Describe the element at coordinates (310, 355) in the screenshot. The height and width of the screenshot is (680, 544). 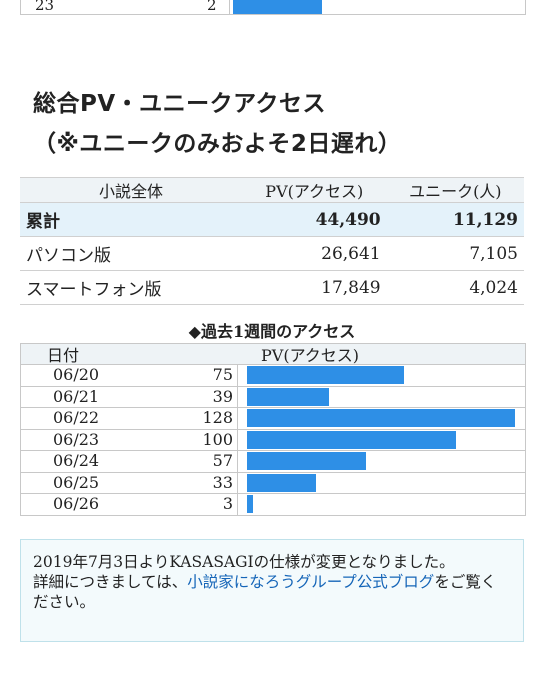
I see `weekly-header-pv: PV(アクセス)` at that location.